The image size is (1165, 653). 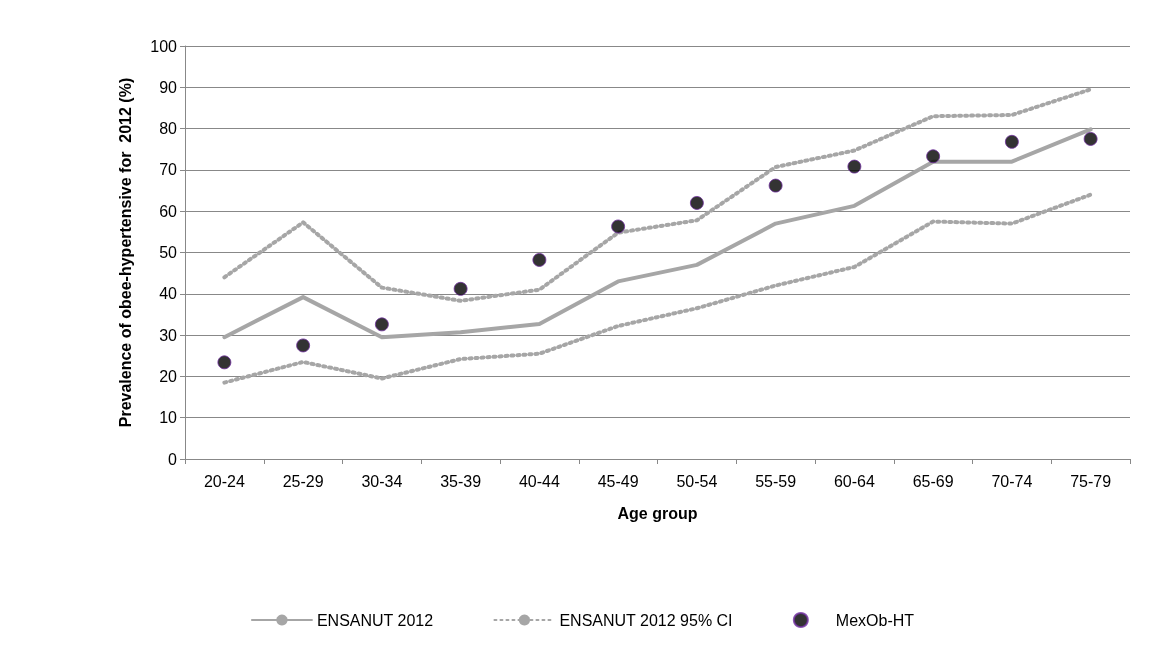 I want to click on x-tick-label: 55-59, so click(x=776, y=481).